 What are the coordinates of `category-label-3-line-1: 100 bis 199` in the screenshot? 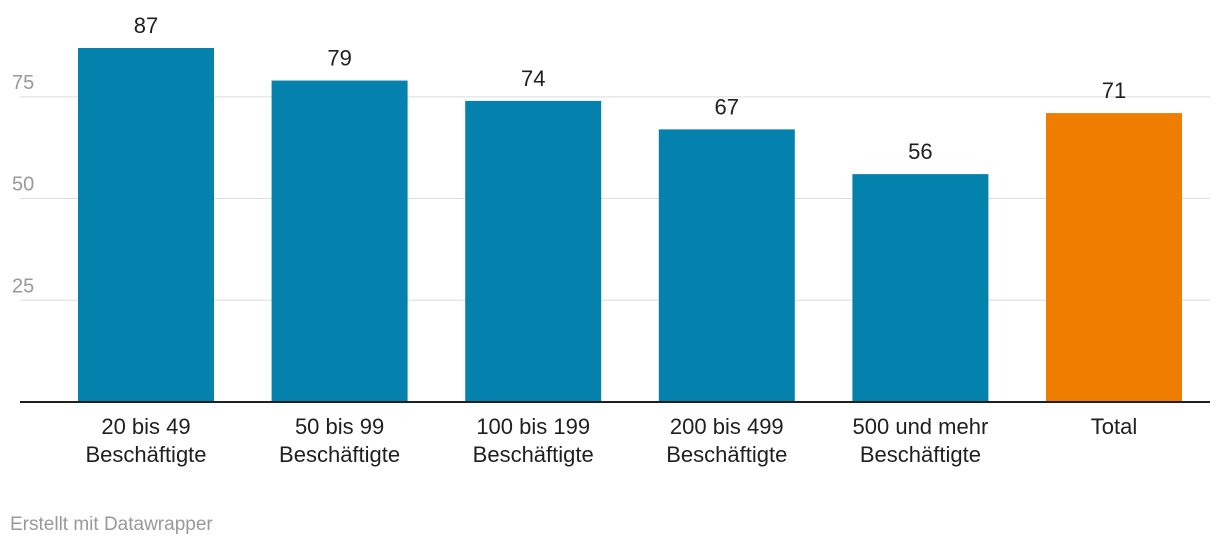 It's located at (533, 426).